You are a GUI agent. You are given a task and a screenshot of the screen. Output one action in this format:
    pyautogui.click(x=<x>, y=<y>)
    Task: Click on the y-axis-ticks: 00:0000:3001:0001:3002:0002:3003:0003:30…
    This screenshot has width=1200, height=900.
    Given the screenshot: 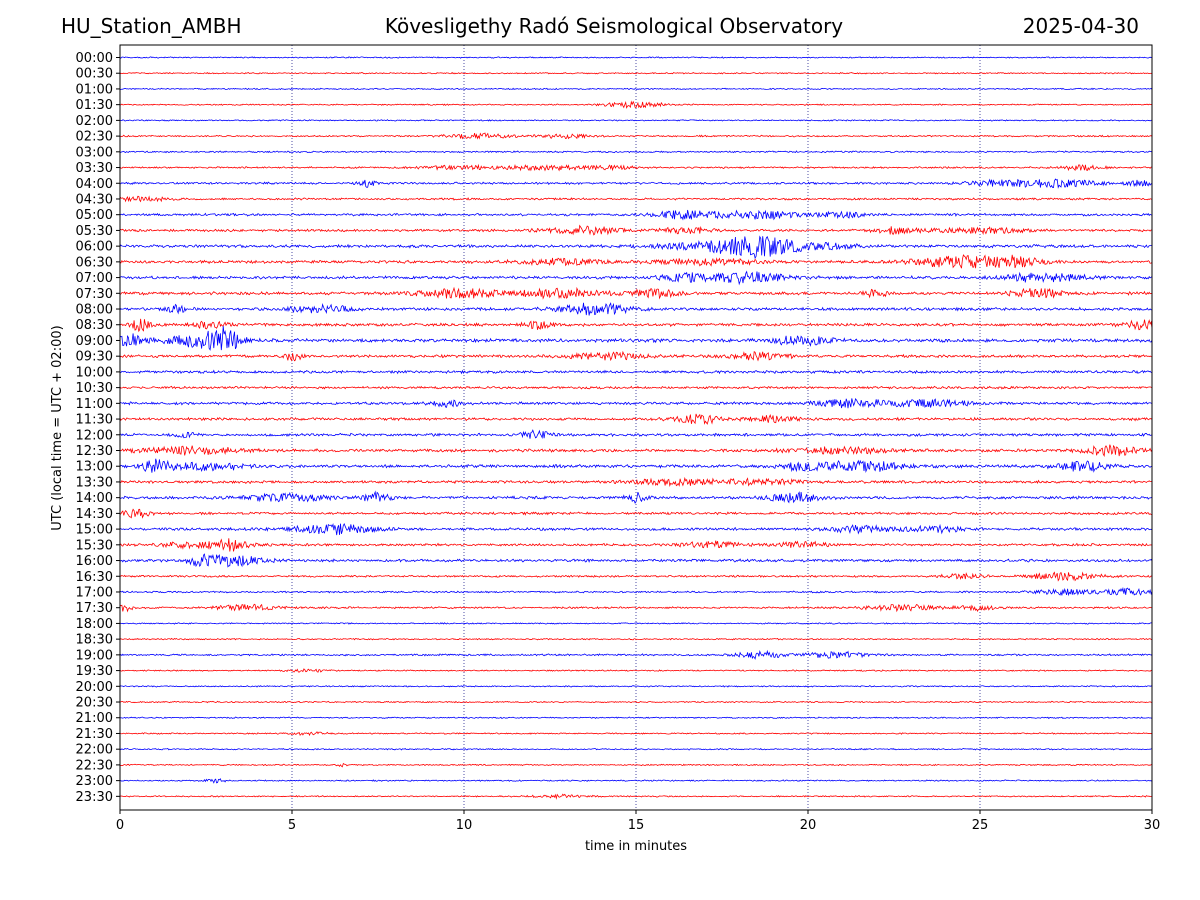 What is the action you would take?
    pyautogui.click(x=98, y=428)
    